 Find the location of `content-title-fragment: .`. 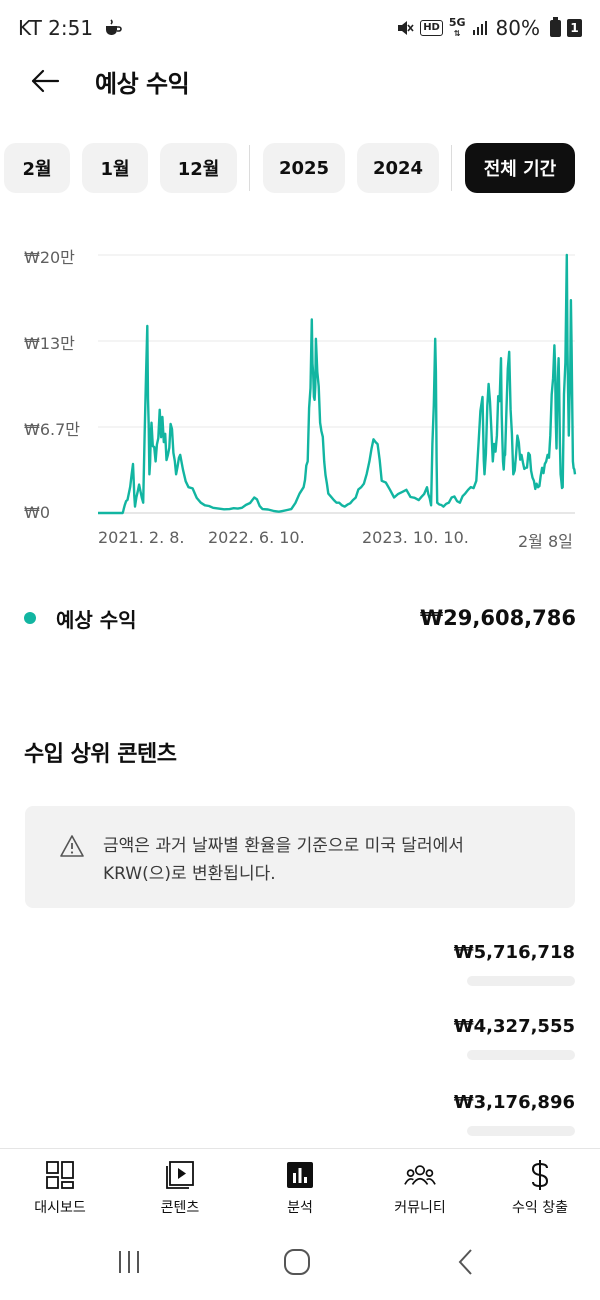

content-title-fragment: . is located at coordinates (468, 1102).